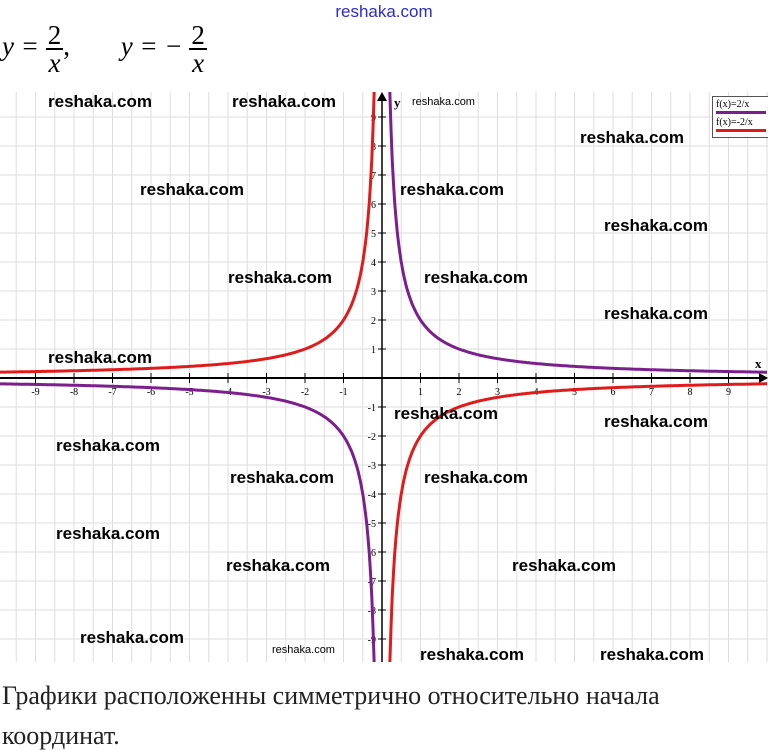 This screenshot has width=768, height=756. What do you see at coordinates (741, 124) in the screenshot?
I see `legend-entry-f2: f(x)=-2/x` at bounding box center [741, 124].